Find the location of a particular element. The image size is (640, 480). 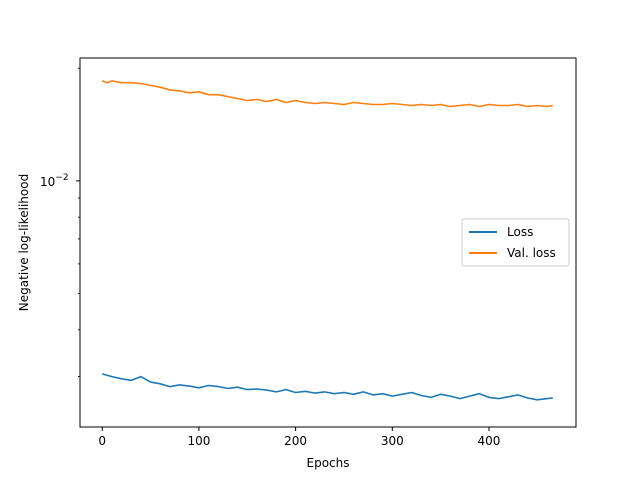

x-tick-label: 300 is located at coordinates (392, 441).